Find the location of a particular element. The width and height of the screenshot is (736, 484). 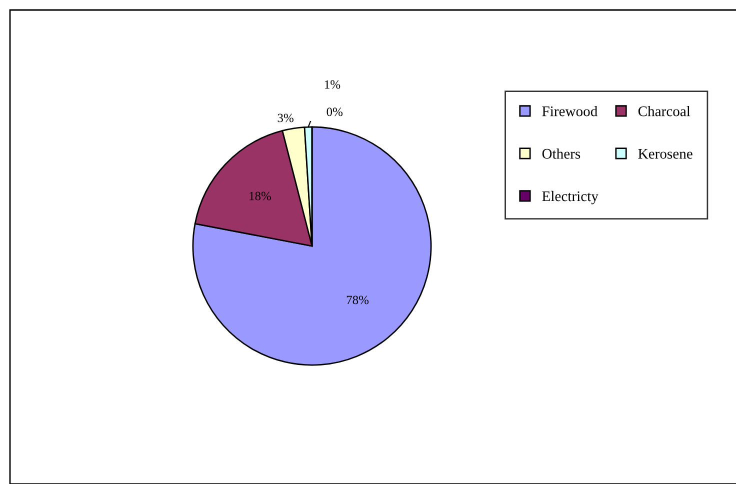

legend-label: Firewood is located at coordinates (570, 111).